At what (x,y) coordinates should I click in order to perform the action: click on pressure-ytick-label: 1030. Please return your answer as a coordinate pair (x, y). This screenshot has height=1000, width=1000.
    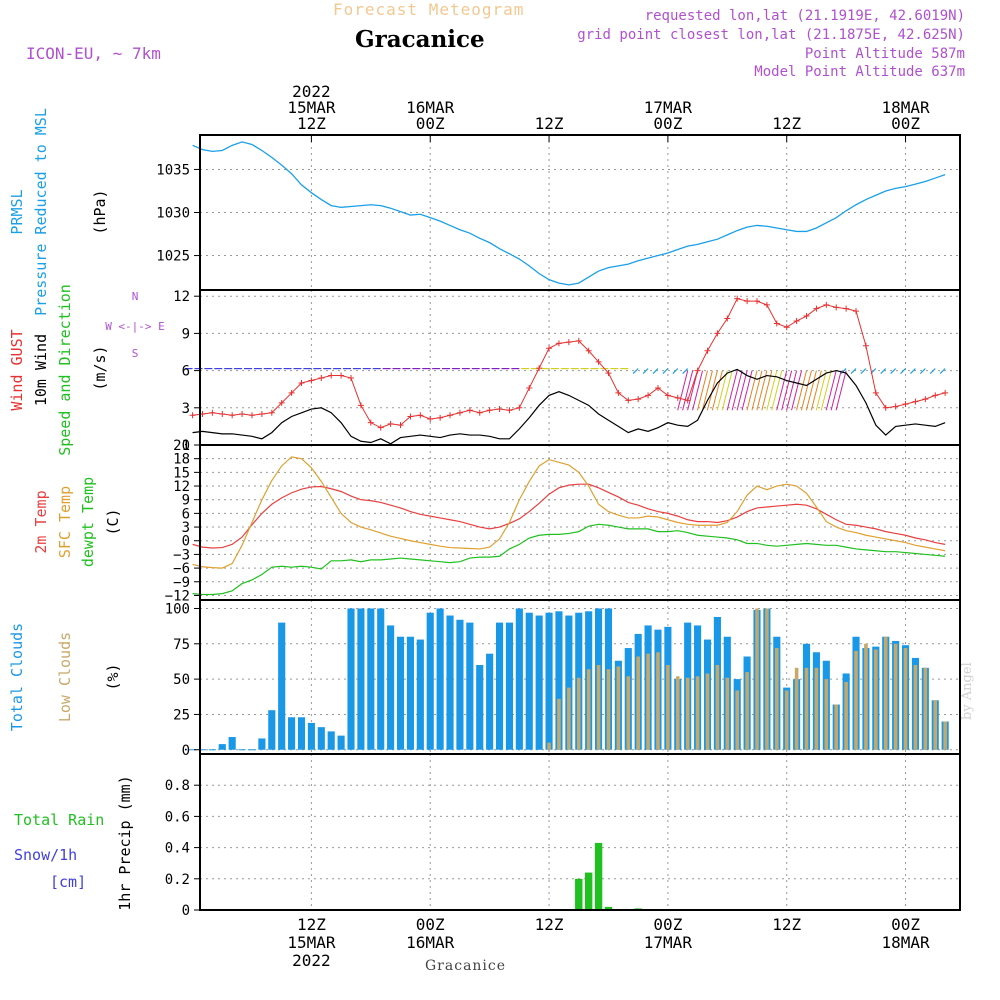
    Looking at the image, I should click on (173, 214).